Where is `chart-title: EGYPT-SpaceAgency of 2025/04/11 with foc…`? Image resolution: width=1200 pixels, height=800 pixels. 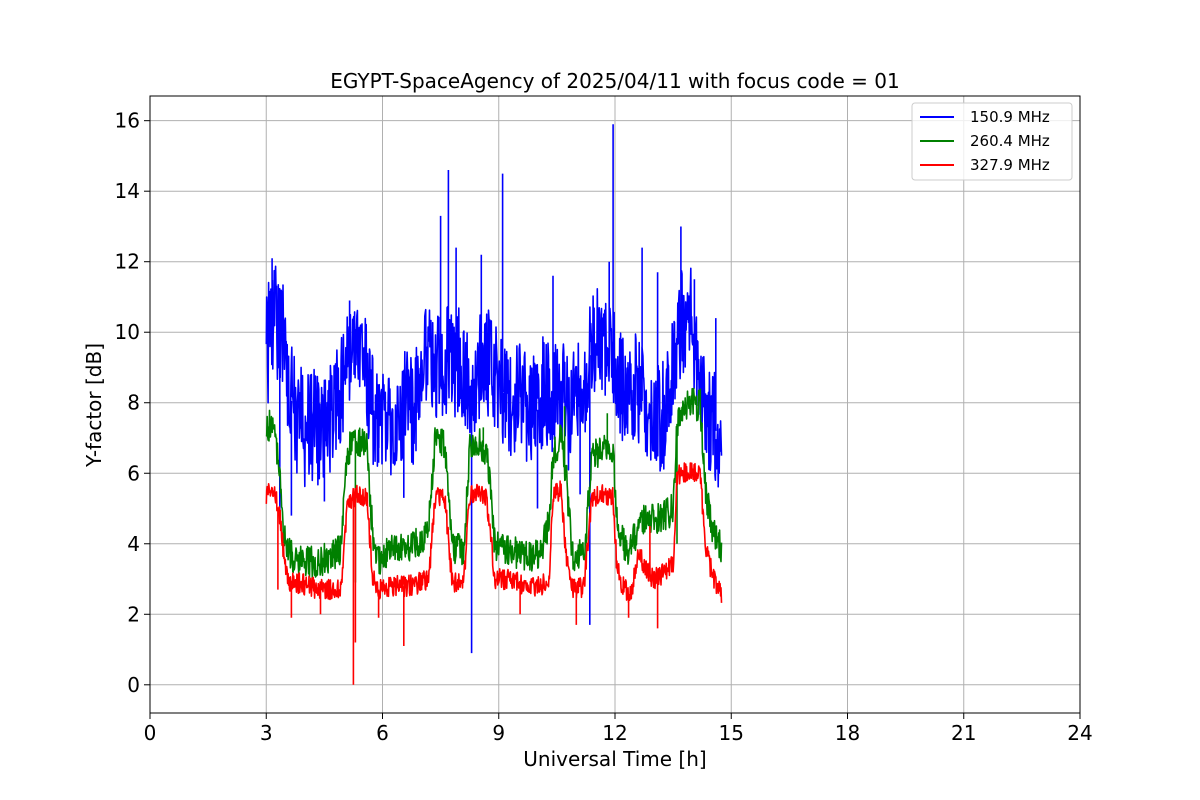
chart-title: EGYPT-SpaceAgency of 2025/04/11 with foc… is located at coordinates (614, 81).